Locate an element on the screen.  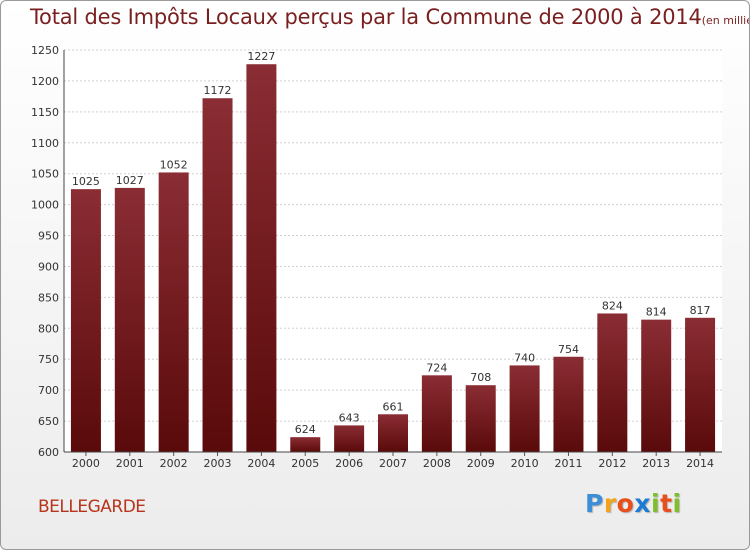
bar-2014 is located at coordinates (700, 384).